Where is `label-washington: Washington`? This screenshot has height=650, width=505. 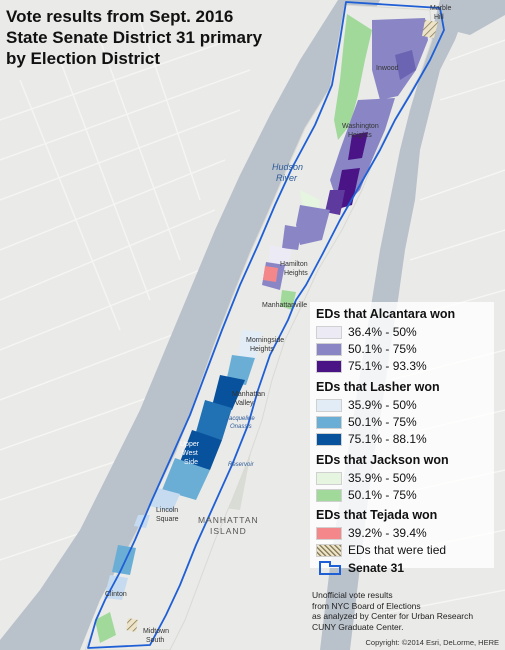
label-washington: Washington is located at coordinates (360, 126).